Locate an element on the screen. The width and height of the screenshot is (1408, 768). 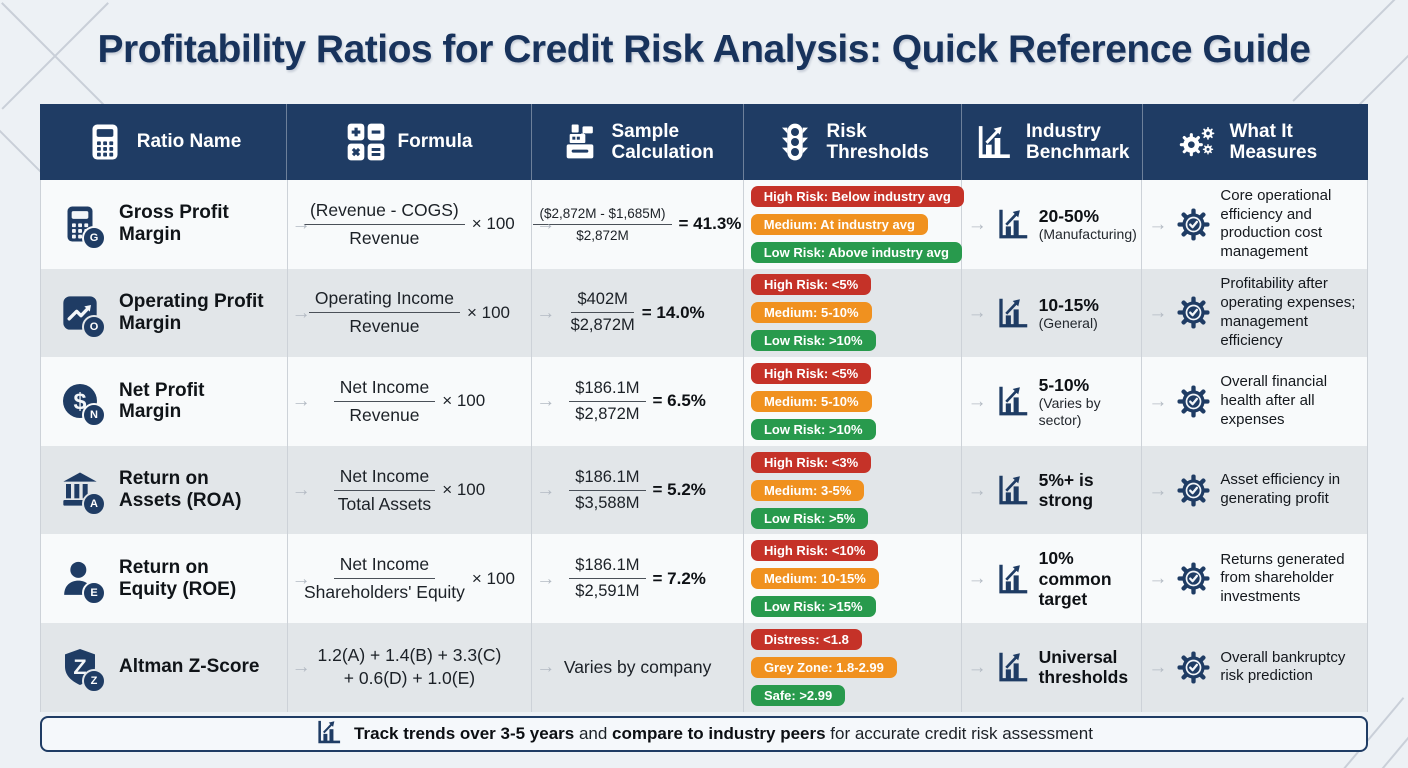
benchmark-cell: → 5%+ is strong is located at coordinates (1052, 490).